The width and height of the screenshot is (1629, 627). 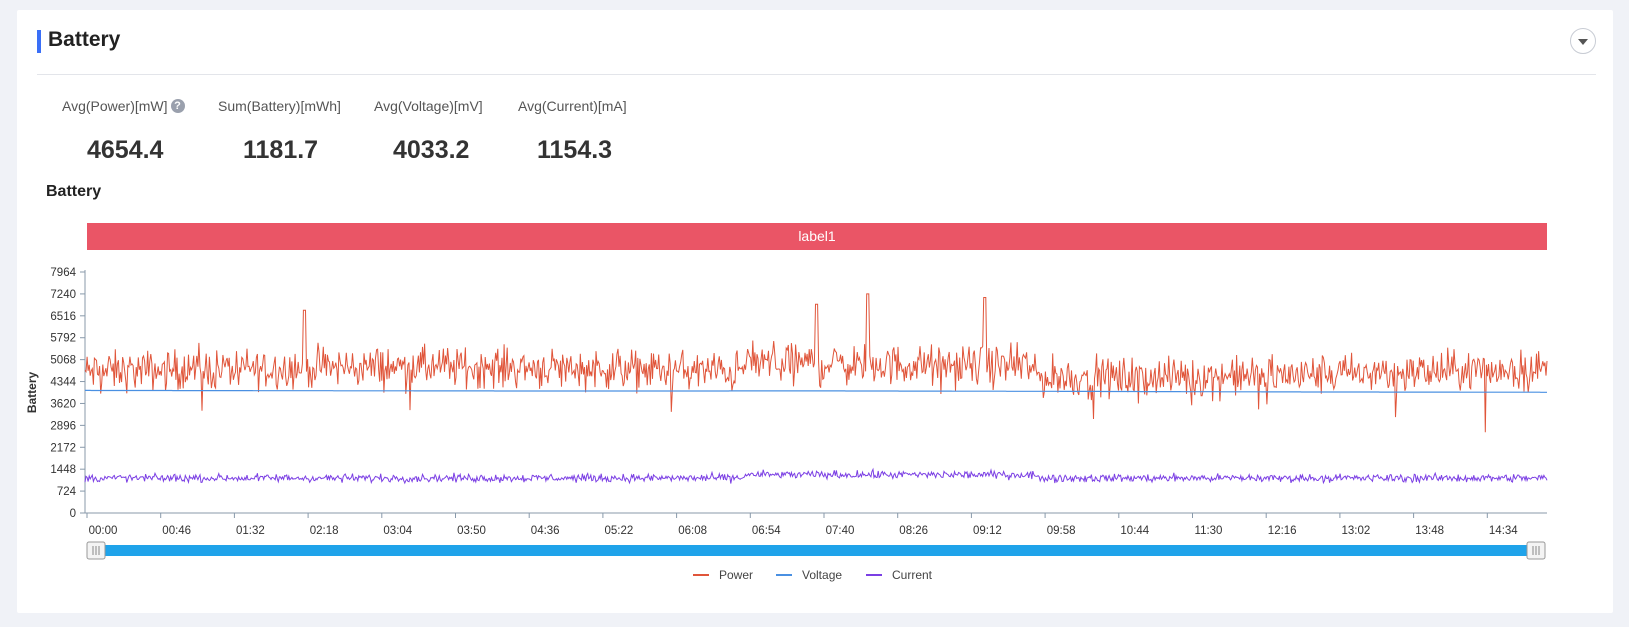 What do you see at coordinates (63, 426) in the screenshot?
I see `y-tick-label: 2896` at bounding box center [63, 426].